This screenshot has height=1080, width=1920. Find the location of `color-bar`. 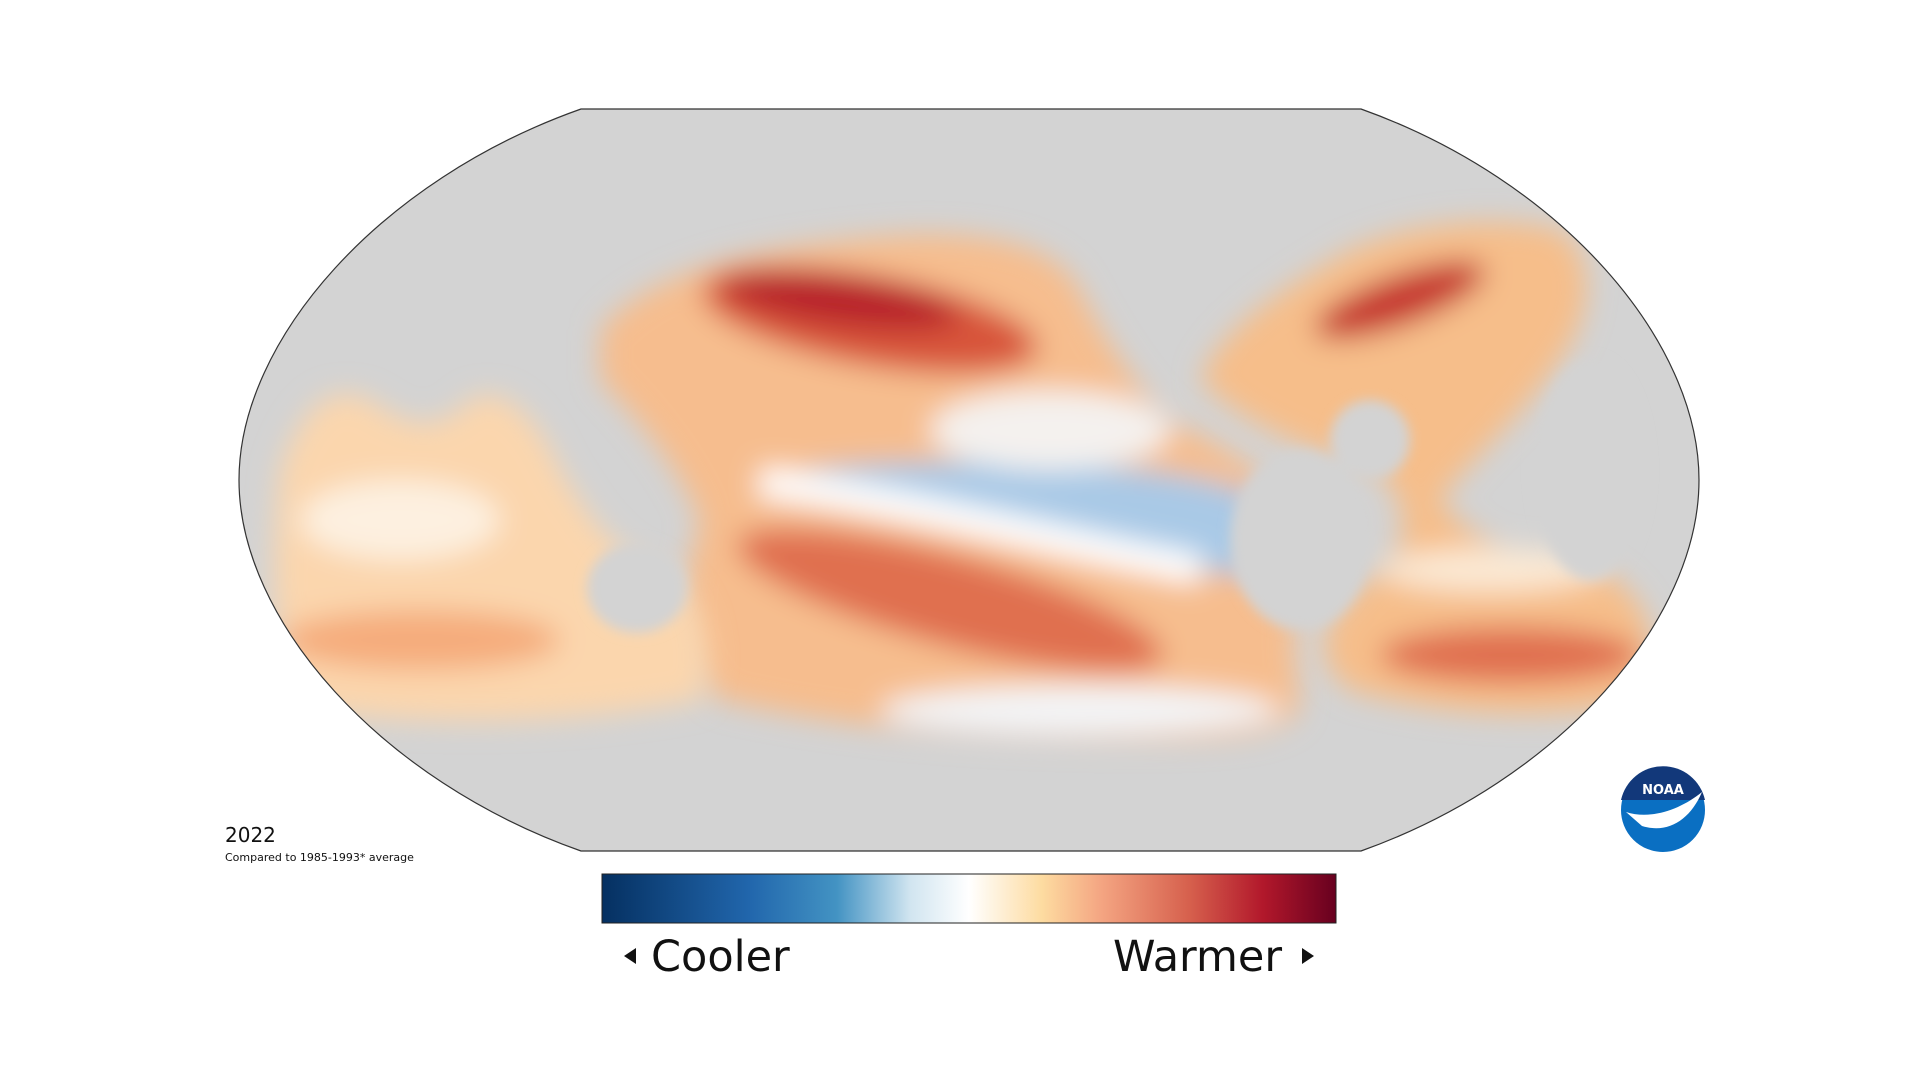

color-bar is located at coordinates (969, 898).